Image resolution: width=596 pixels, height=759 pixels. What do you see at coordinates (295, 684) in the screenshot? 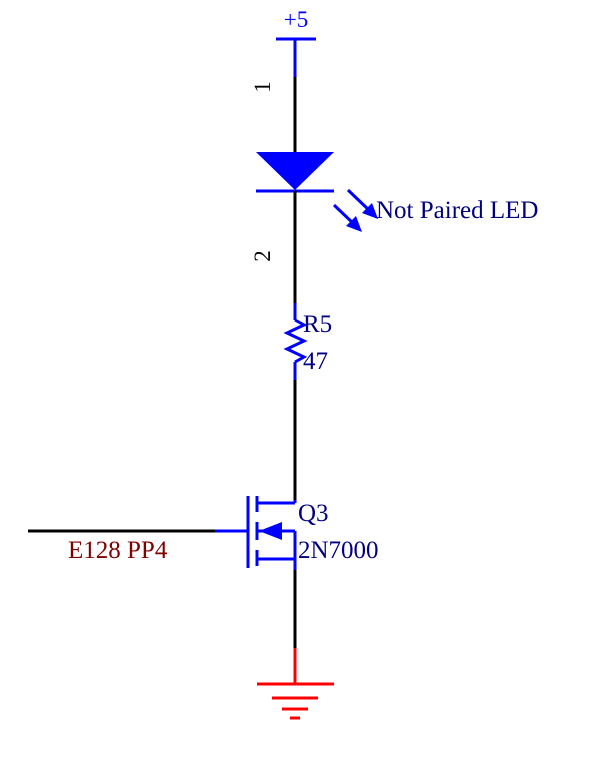
I see `ground-icon` at bounding box center [295, 684].